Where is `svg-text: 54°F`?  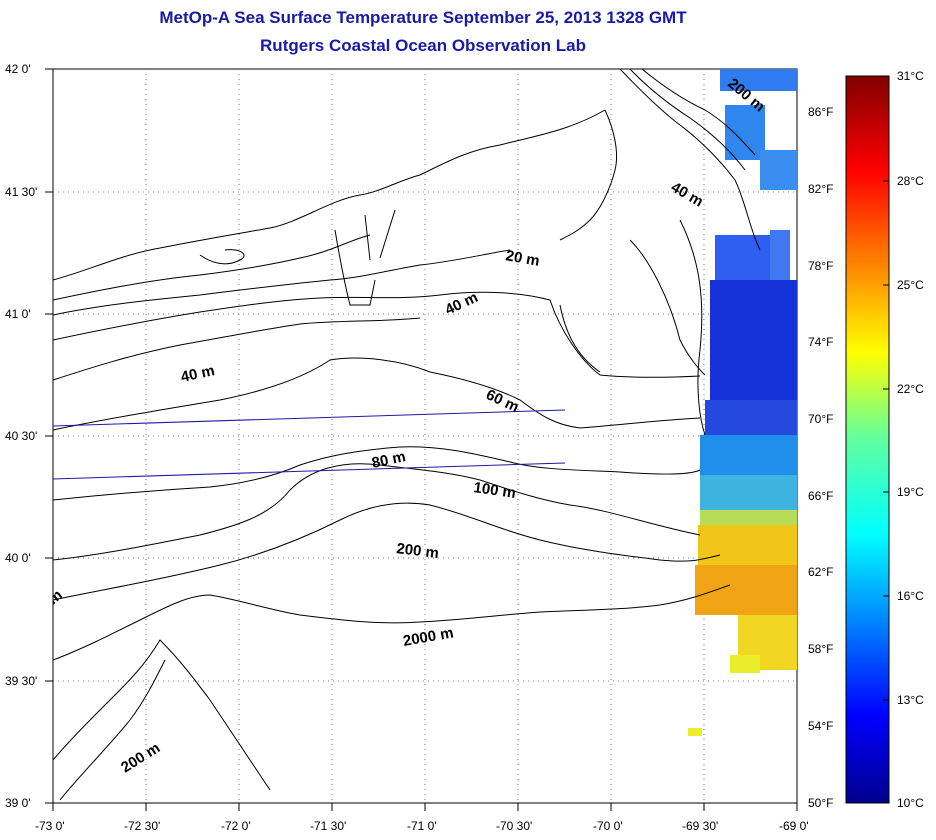 svg-text: 54°F is located at coordinates (820, 726).